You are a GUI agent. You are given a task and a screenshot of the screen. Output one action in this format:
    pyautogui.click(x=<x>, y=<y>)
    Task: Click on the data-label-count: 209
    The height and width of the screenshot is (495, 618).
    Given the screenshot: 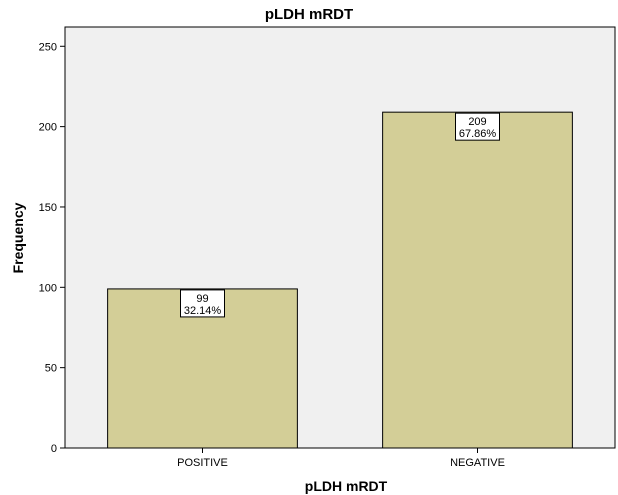 What is the action you would take?
    pyautogui.click(x=477, y=122)
    